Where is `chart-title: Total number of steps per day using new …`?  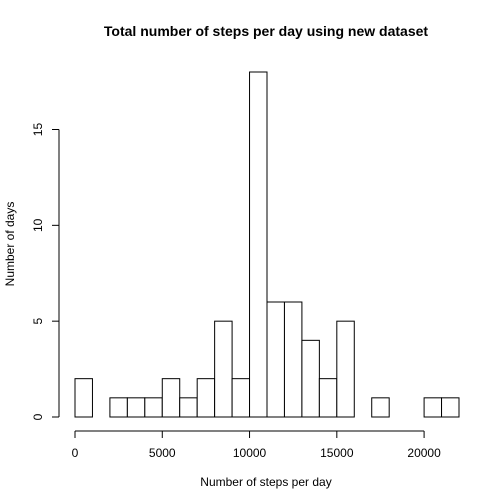
chart-title: Total number of steps per day using new … is located at coordinates (266, 31).